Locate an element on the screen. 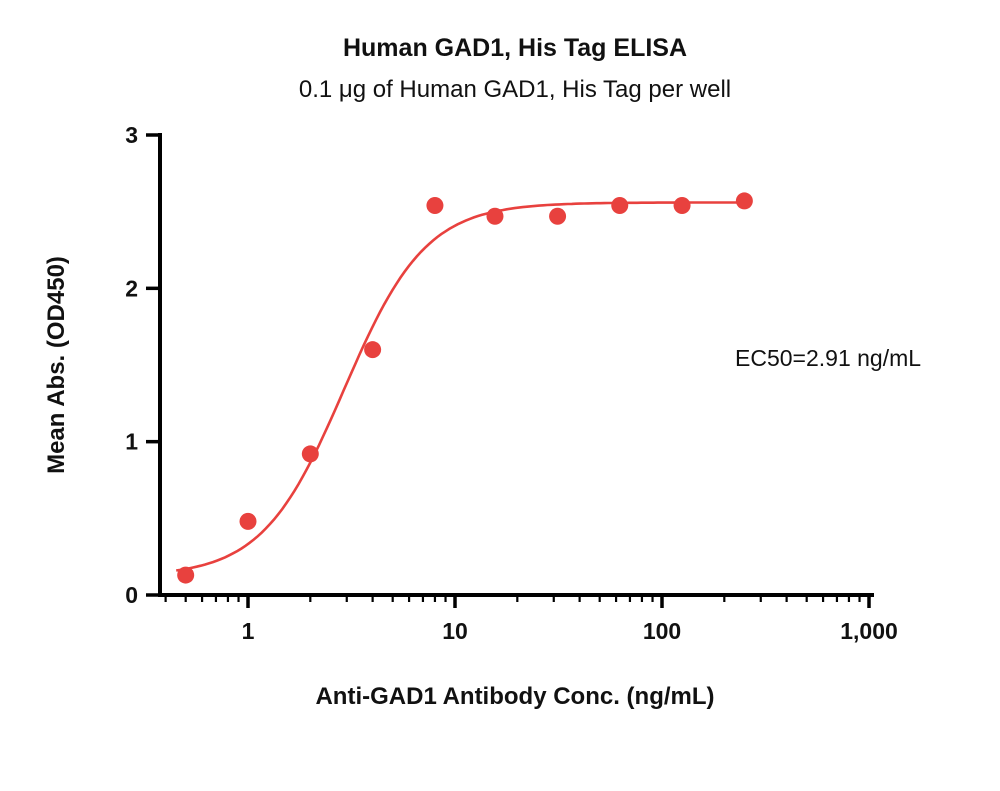 Image resolution: width=1000 pixels, height=791 pixels. y-tick-label: 3 is located at coordinates (131, 135).